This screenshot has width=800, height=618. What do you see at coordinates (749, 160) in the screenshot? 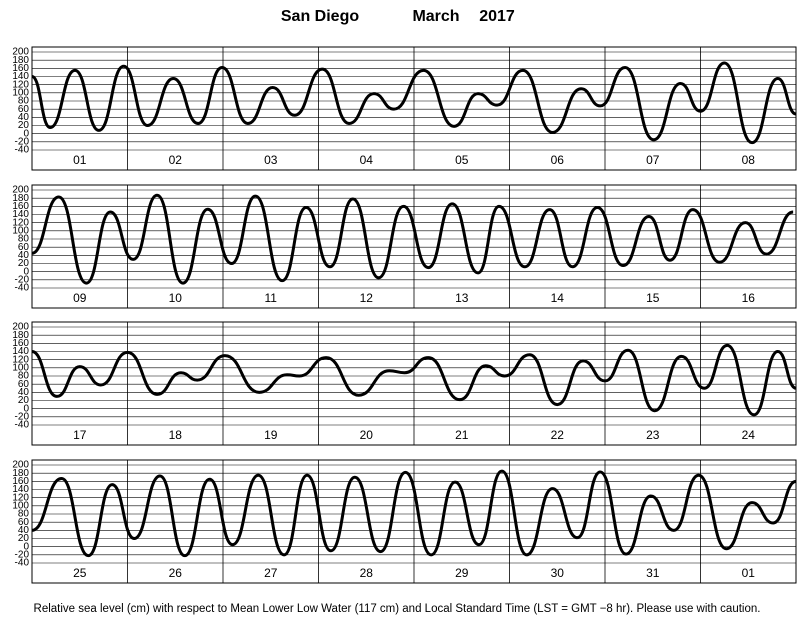
I see `day-label: 08` at bounding box center [749, 160].